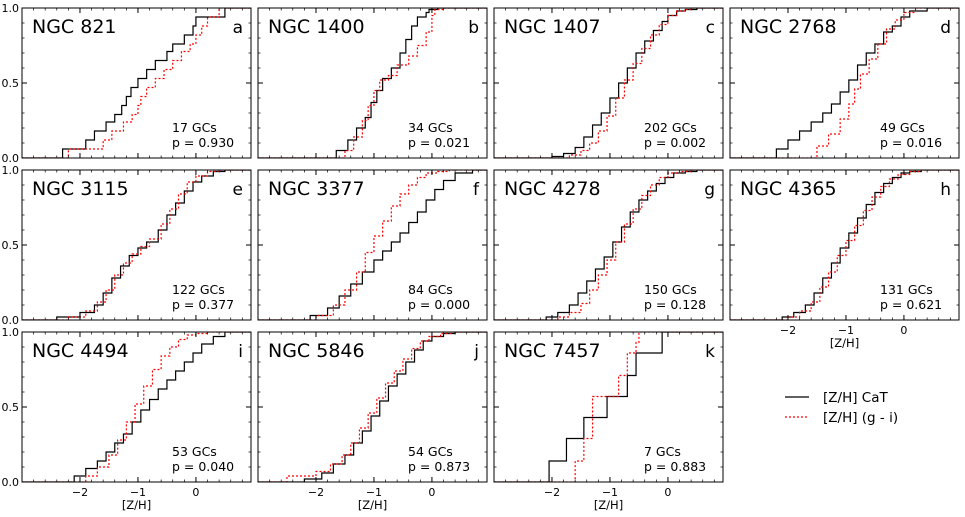 Image resolution: width=965 pixels, height=517 pixels. I want to click on cdf-line-cat-g, so click(608, 245).